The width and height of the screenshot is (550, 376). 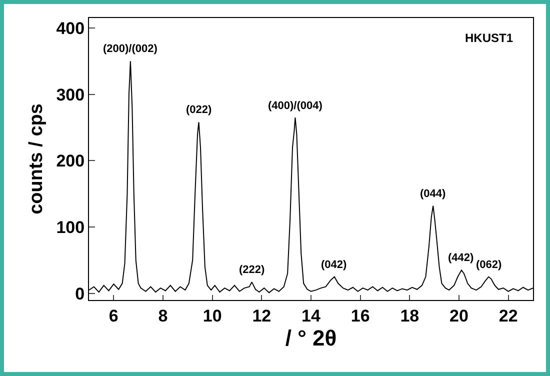 What do you see at coordinates (311, 337) in the screenshot?
I see `x-axis-title: / ° 2θ` at bounding box center [311, 337].